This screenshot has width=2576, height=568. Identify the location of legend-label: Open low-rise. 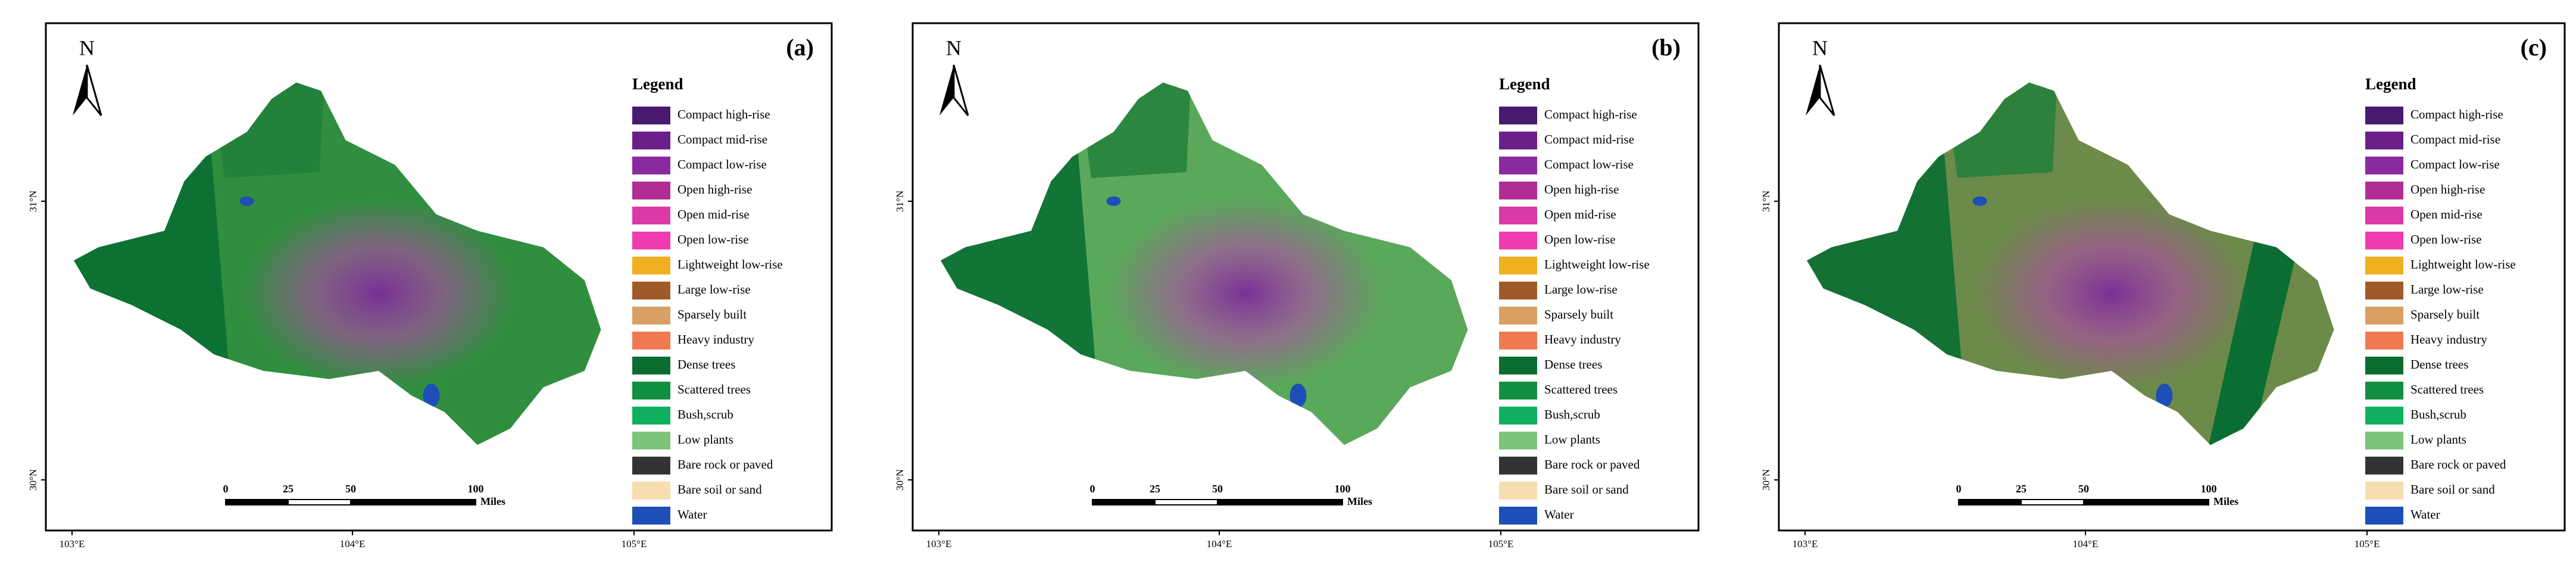
(1580, 239).